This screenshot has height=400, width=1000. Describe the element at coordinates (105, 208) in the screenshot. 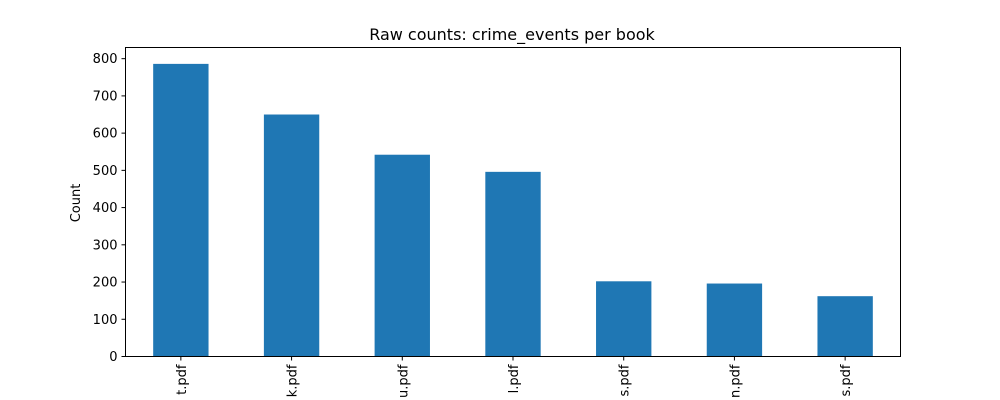

I see `y-tick-label: 400` at that location.